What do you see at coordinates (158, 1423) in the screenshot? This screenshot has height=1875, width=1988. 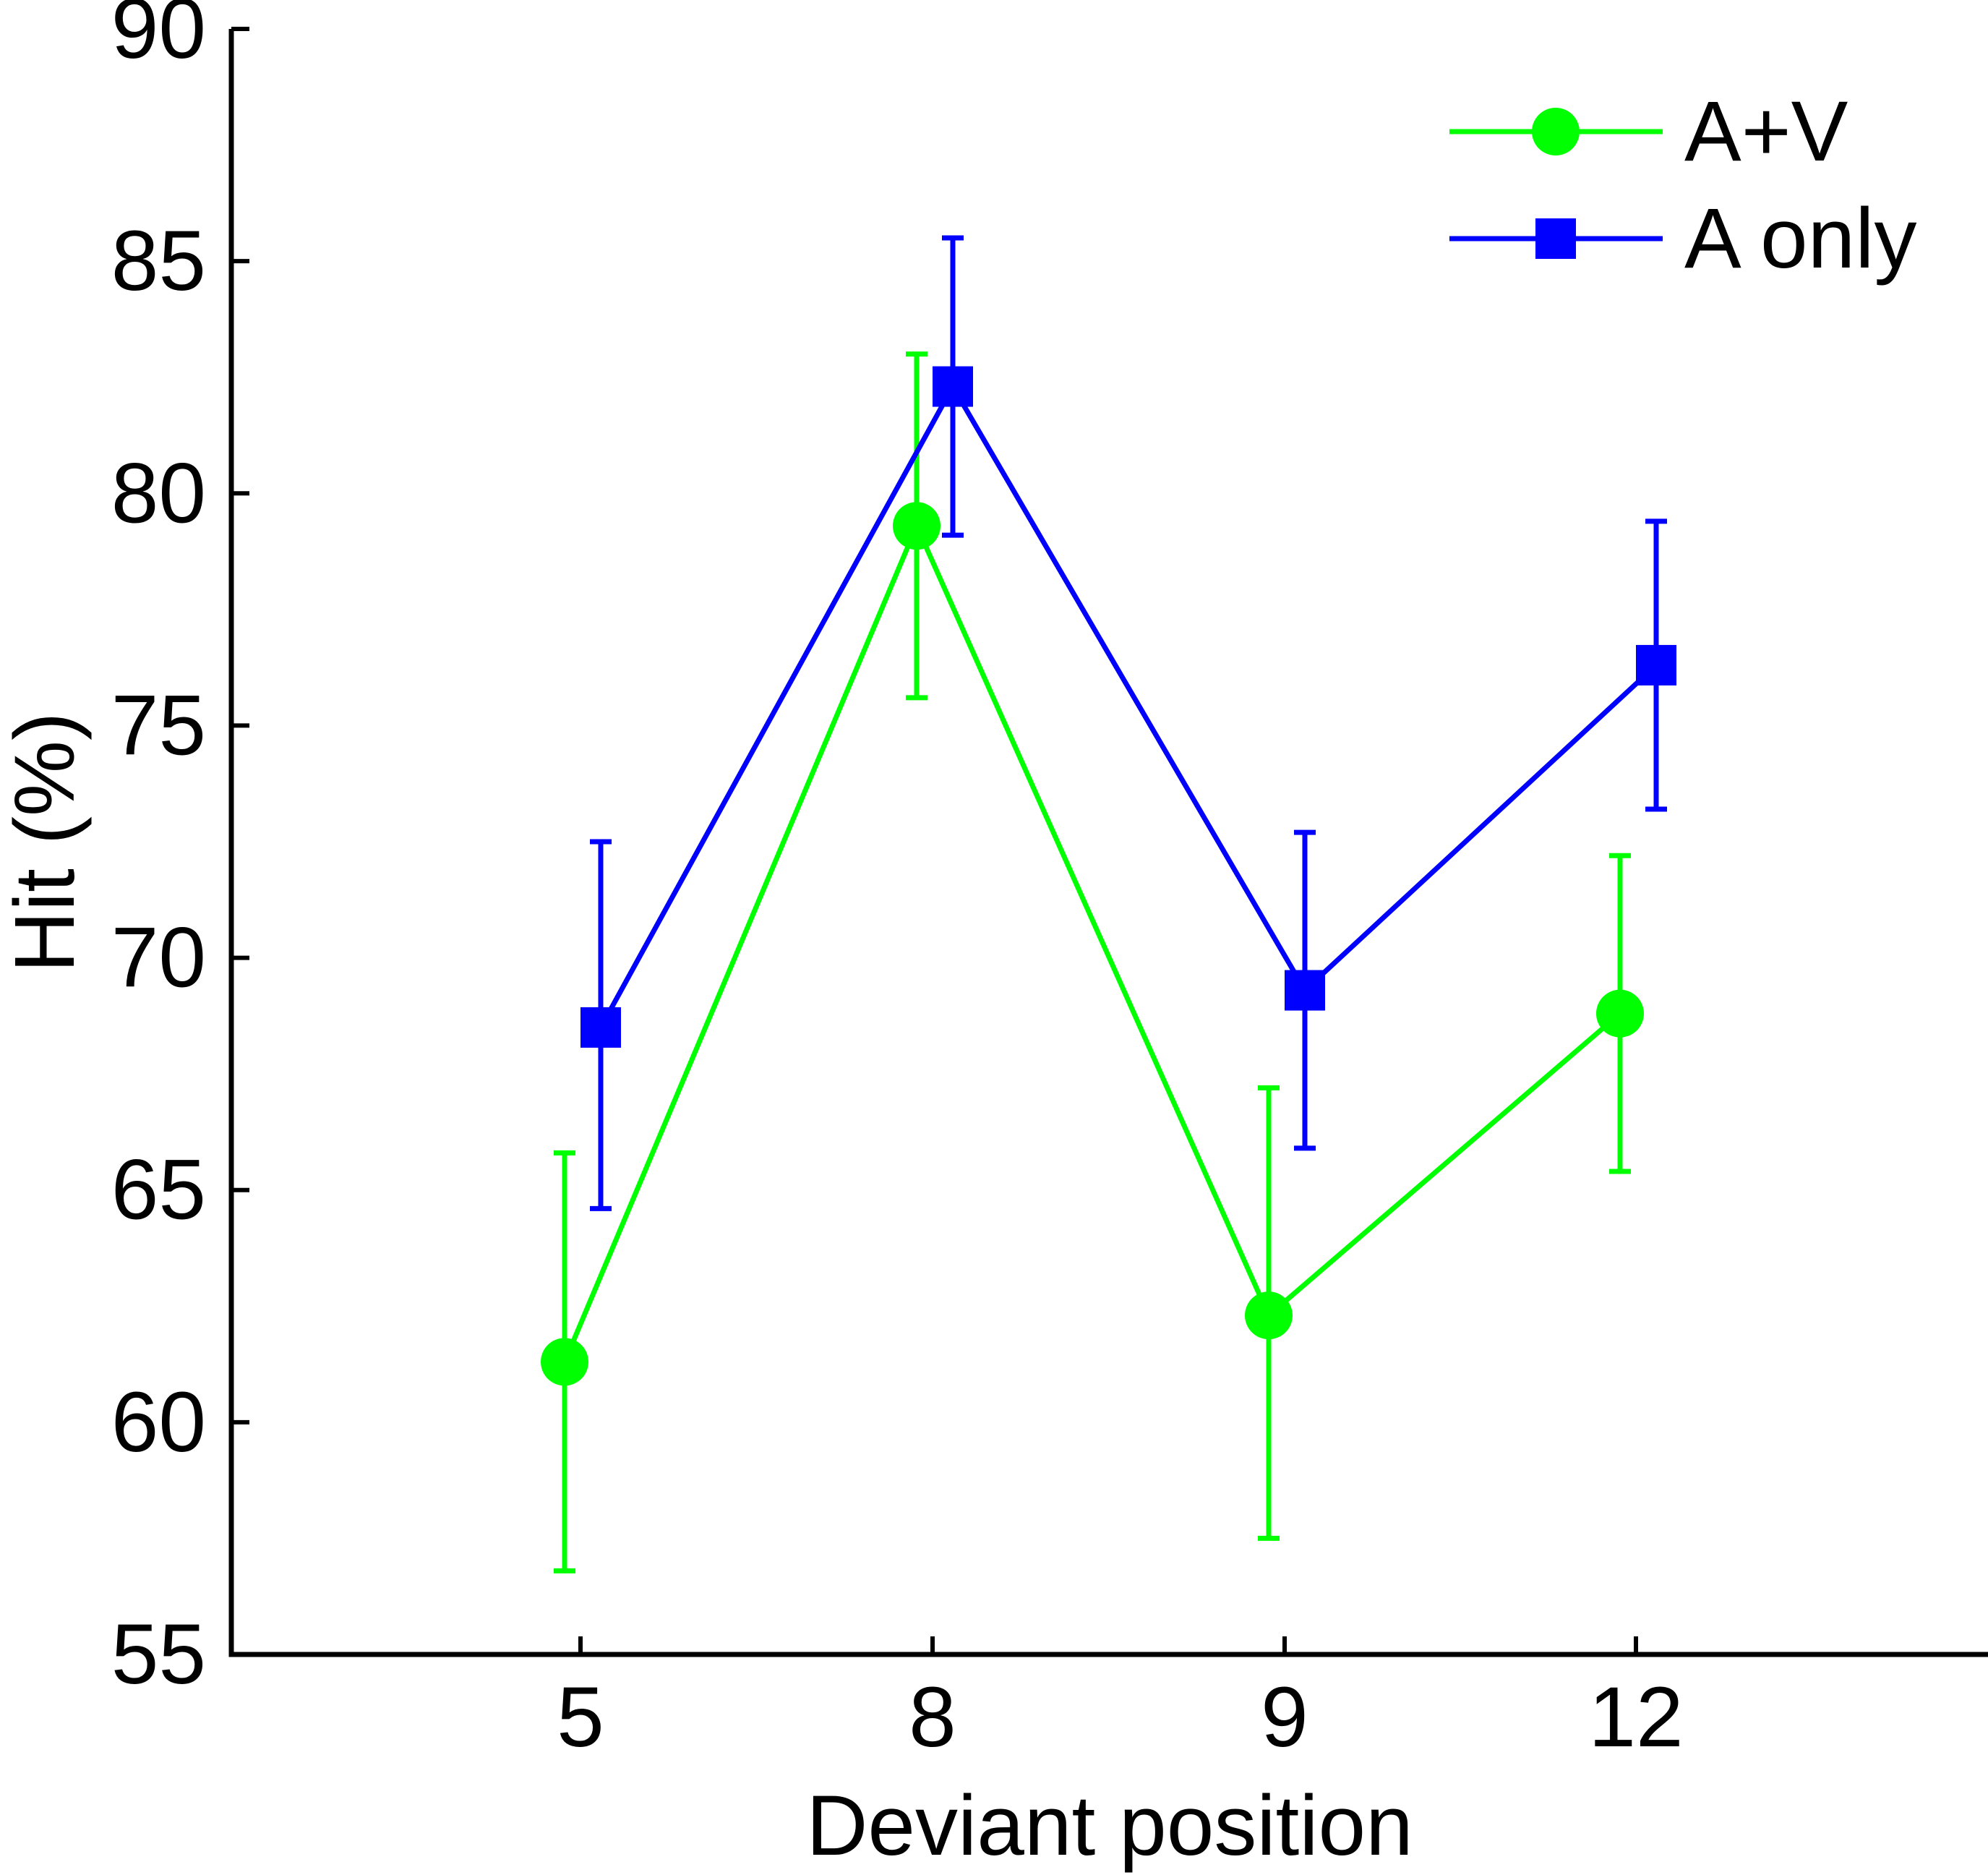 I see `y-tick-label: 60` at bounding box center [158, 1423].